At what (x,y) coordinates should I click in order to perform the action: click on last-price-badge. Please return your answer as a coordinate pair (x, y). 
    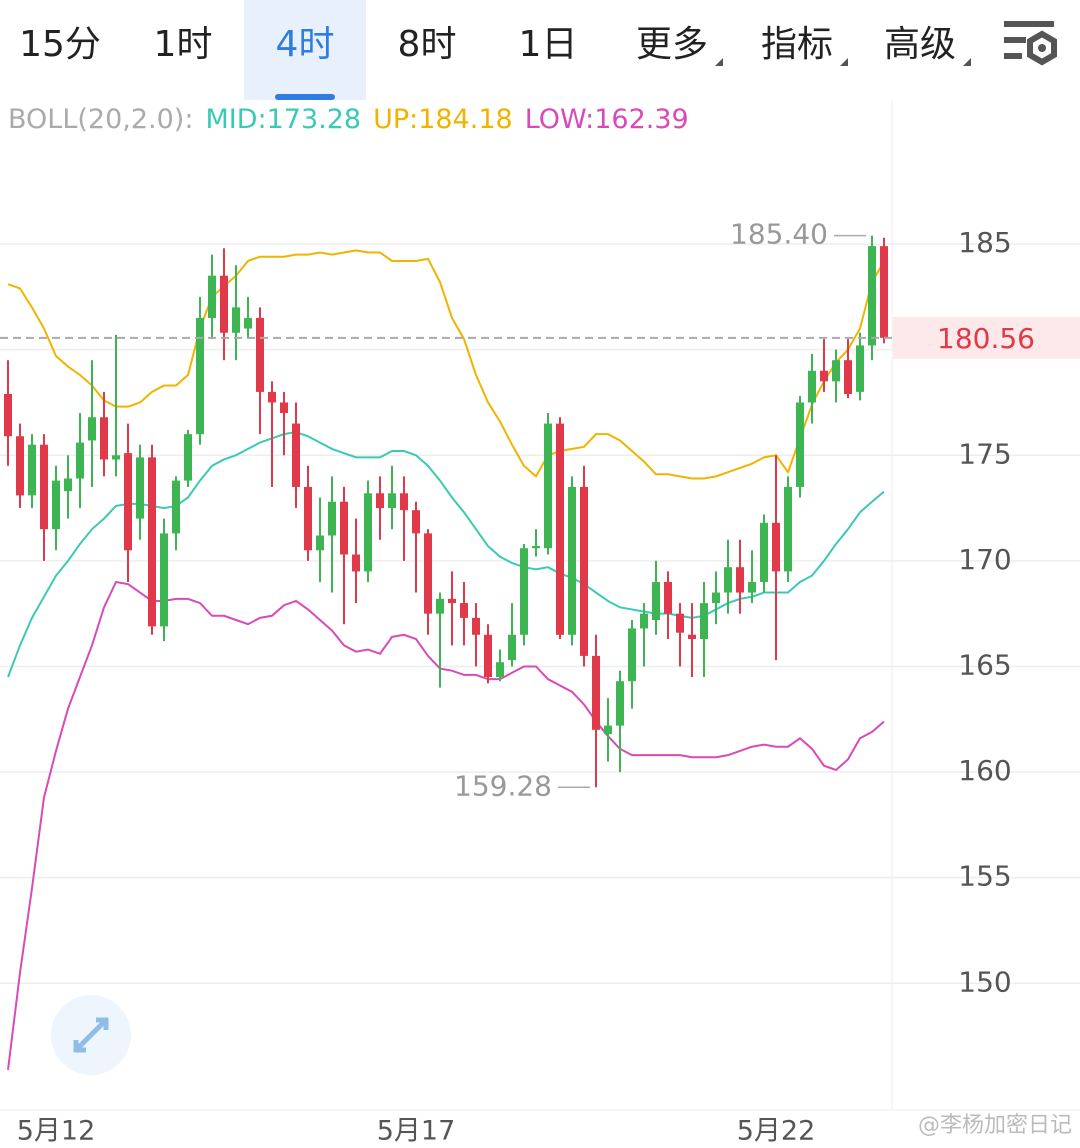
    Looking at the image, I should click on (986, 337).